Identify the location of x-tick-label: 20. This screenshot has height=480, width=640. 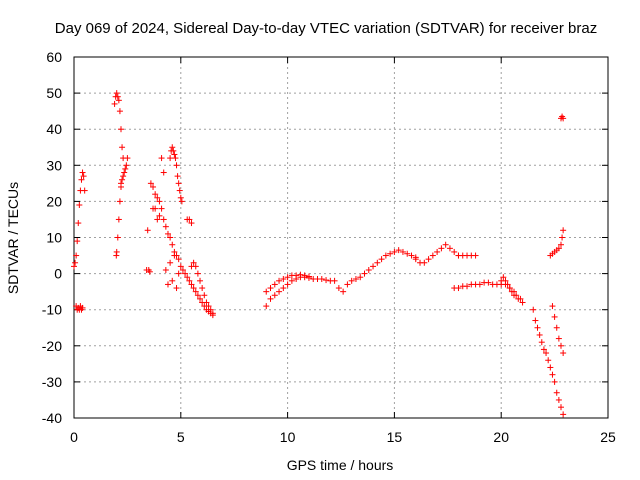
(501, 437).